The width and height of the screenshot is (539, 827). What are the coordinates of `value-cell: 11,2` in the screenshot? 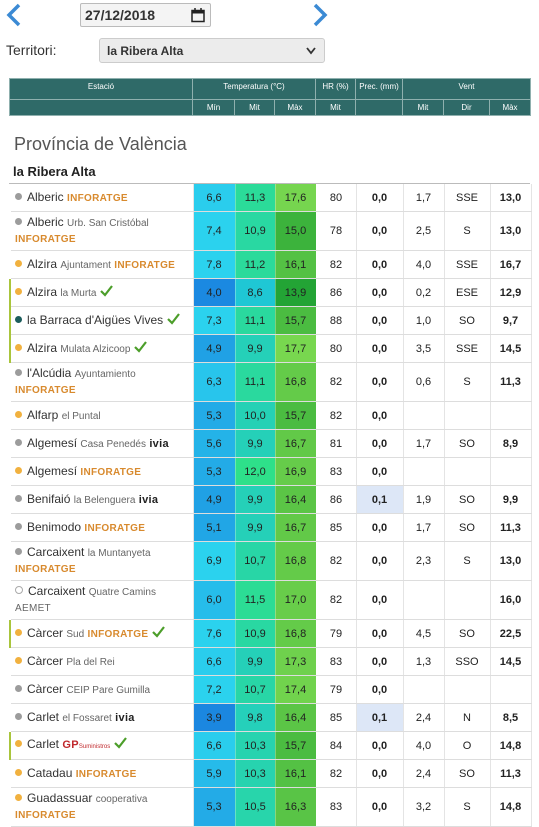 It's located at (255, 264).